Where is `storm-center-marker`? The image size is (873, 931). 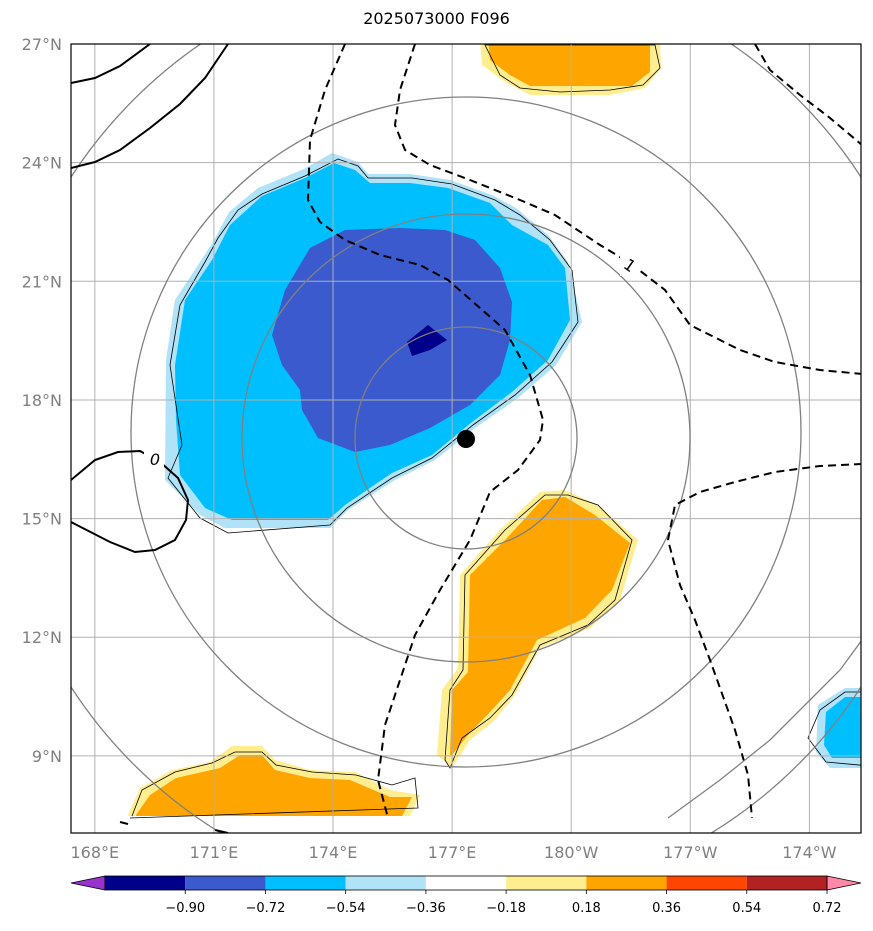 storm-center-marker is located at coordinates (466, 439).